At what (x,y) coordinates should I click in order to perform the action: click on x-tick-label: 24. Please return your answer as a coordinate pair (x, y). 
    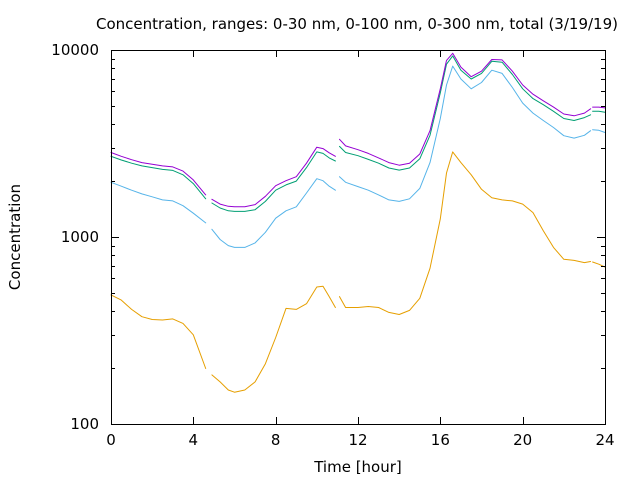
    Looking at the image, I should click on (604, 440).